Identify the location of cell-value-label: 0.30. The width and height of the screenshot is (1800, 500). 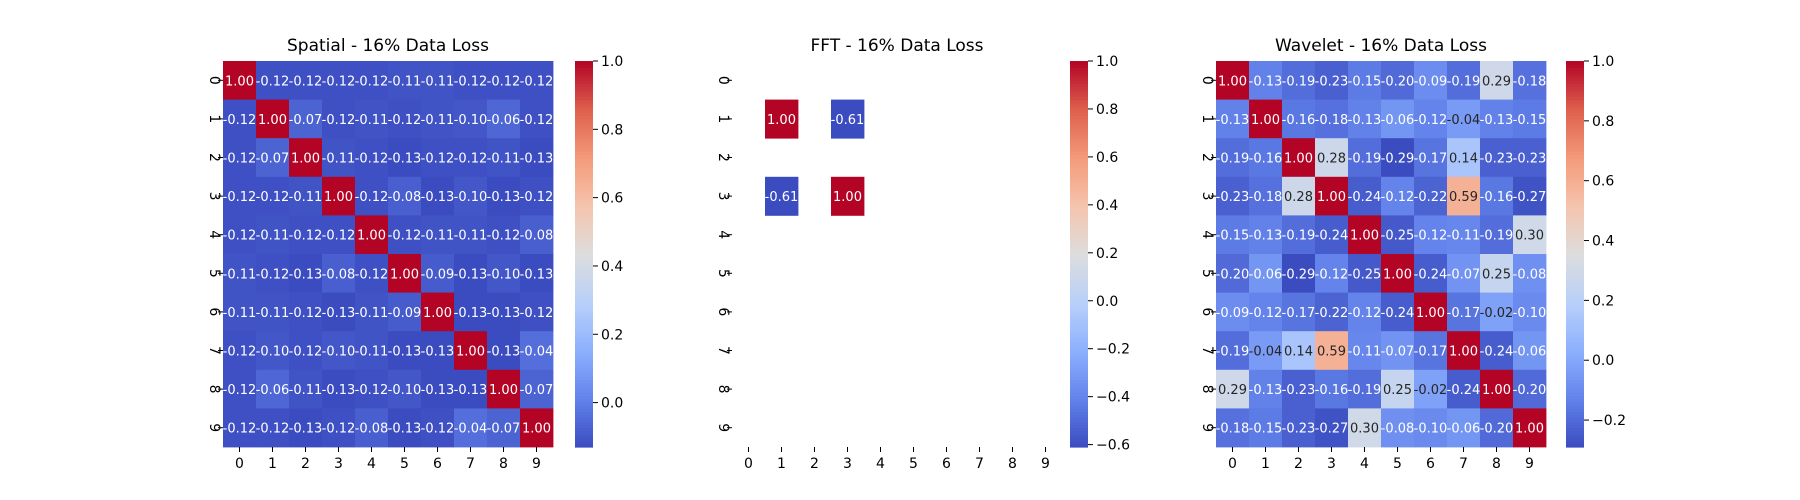
(1529, 236).